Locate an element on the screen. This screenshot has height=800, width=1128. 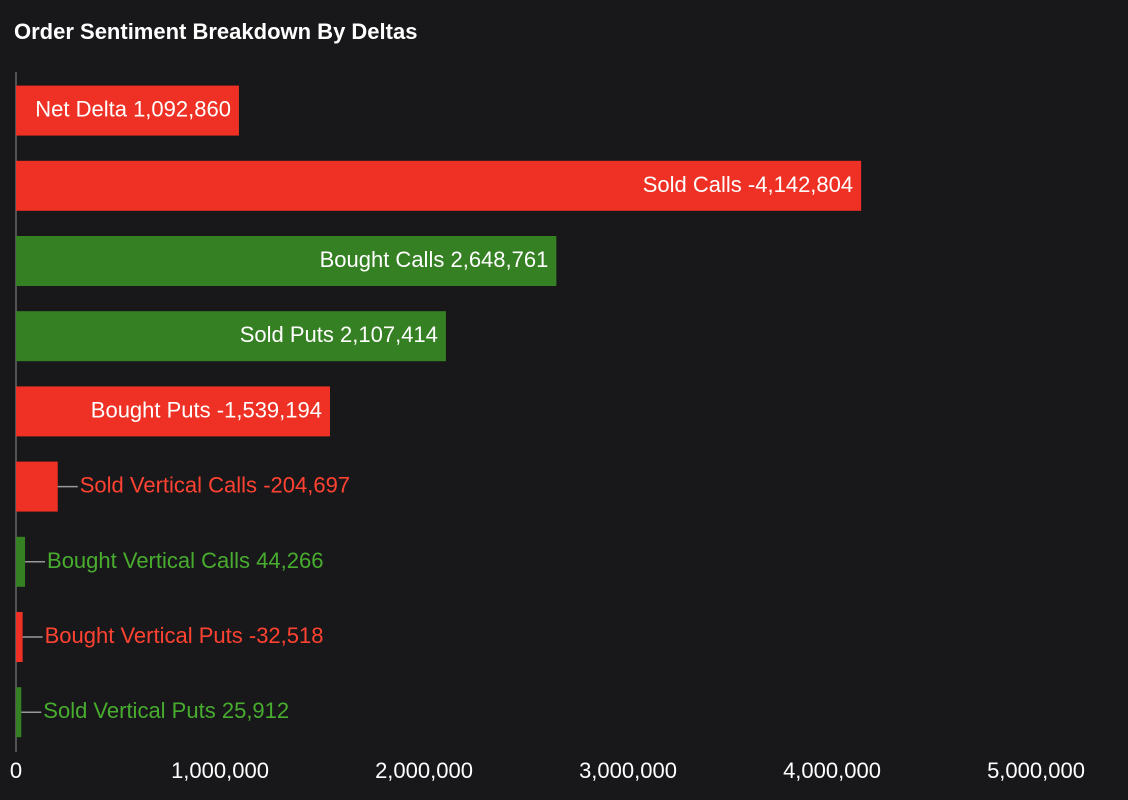
bar-label: Net Delta 1,092,860 is located at coordinates (133, 108).